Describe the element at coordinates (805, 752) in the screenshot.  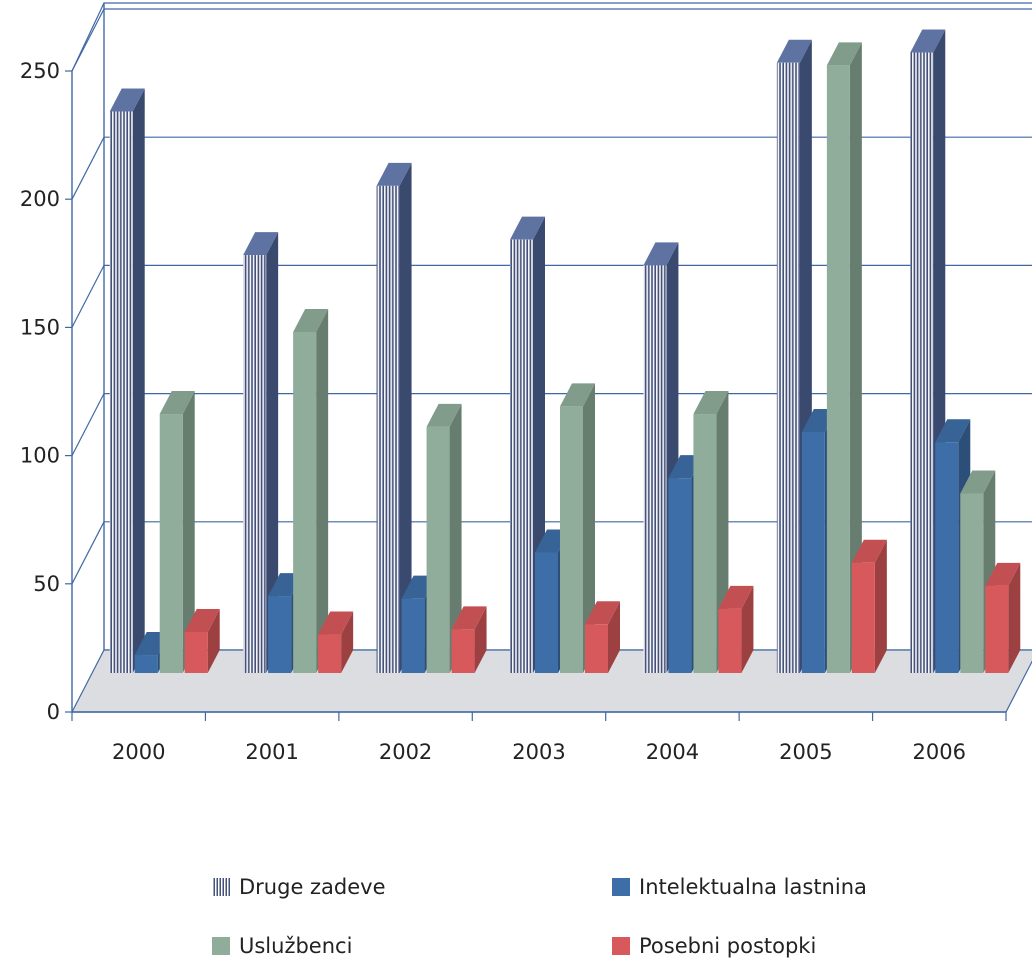
I see `x-tick-label: 2005` at that location.